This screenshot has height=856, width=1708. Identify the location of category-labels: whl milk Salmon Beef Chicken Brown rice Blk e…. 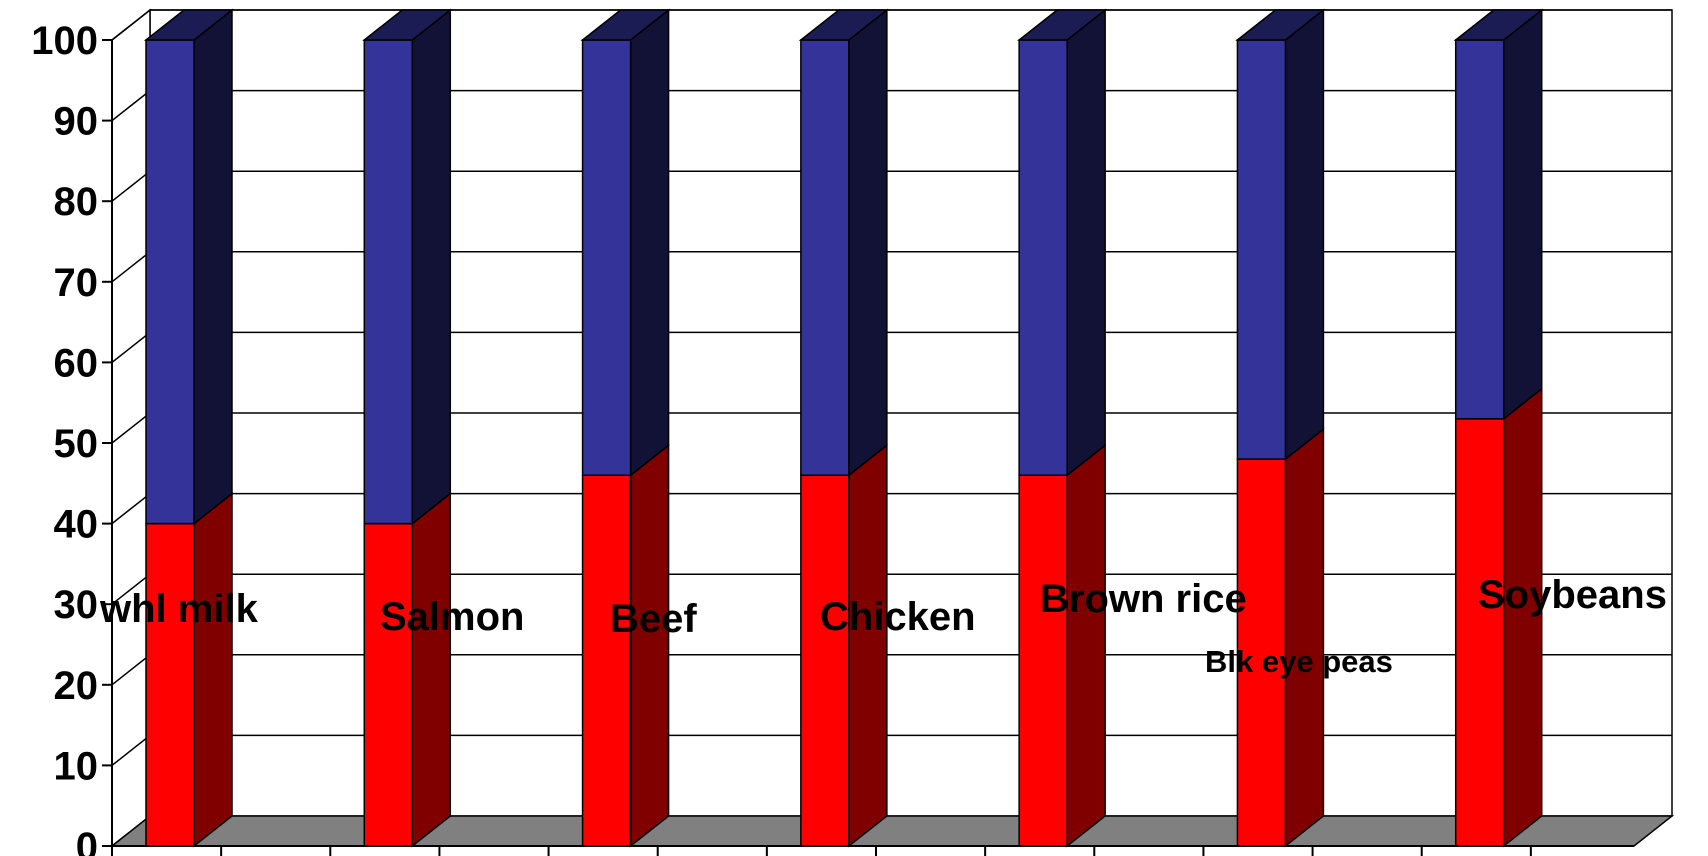
(883, 626).